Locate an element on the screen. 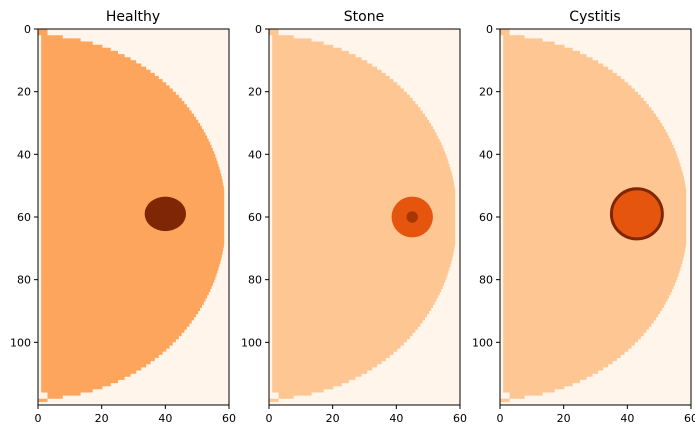 The height and width of the screenshot is (430, 695). panel-title: Healthy is located at coordinates (133, 17).